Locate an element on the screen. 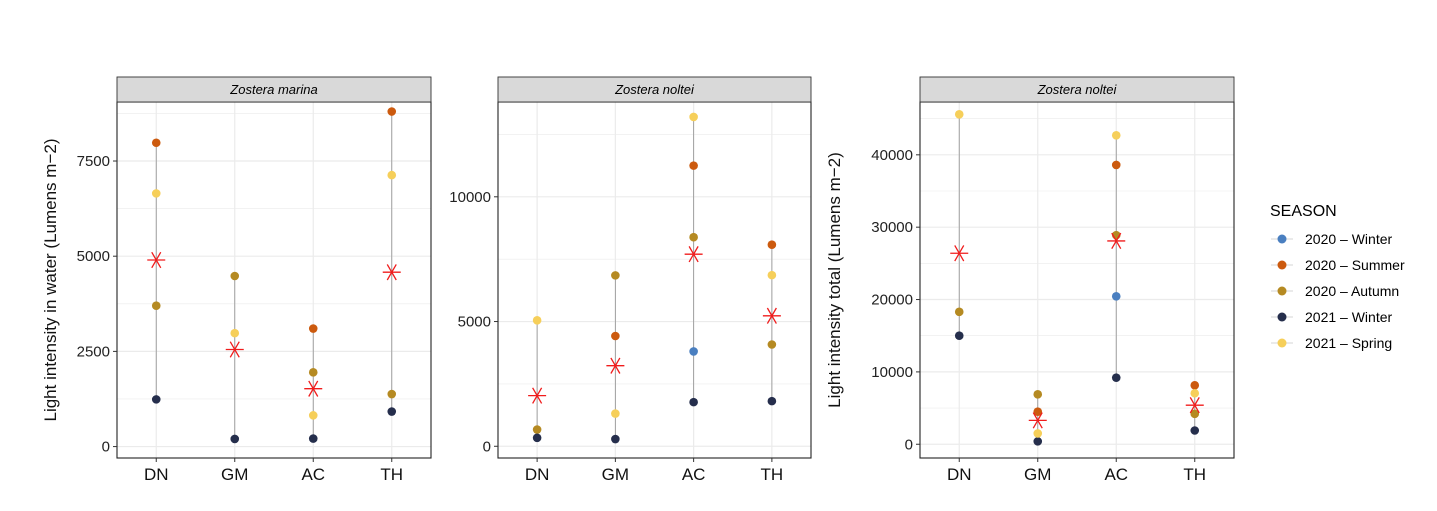 This screenshot has height=511, width=1437. y-tick-label: 7500 is located at coordinates (93, 161).